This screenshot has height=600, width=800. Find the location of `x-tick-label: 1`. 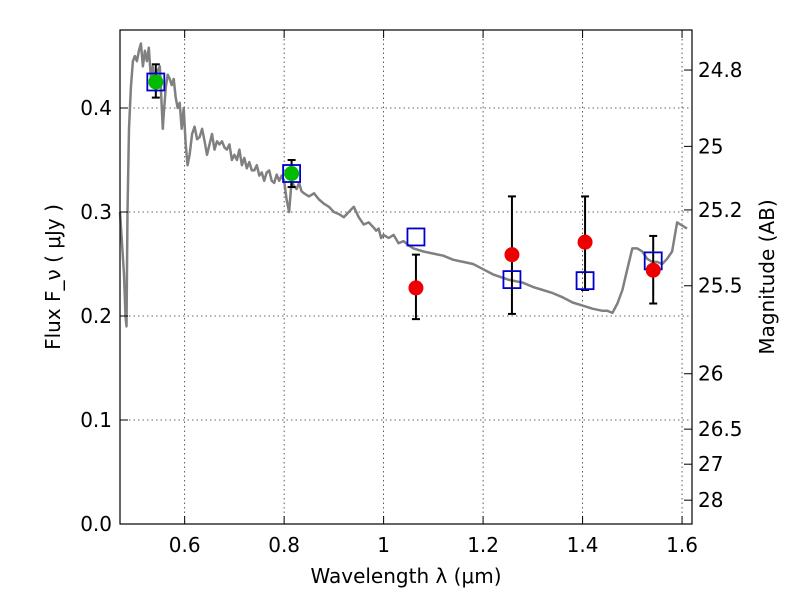

x-tick-label: 1 is located at coordinates (383, 545).